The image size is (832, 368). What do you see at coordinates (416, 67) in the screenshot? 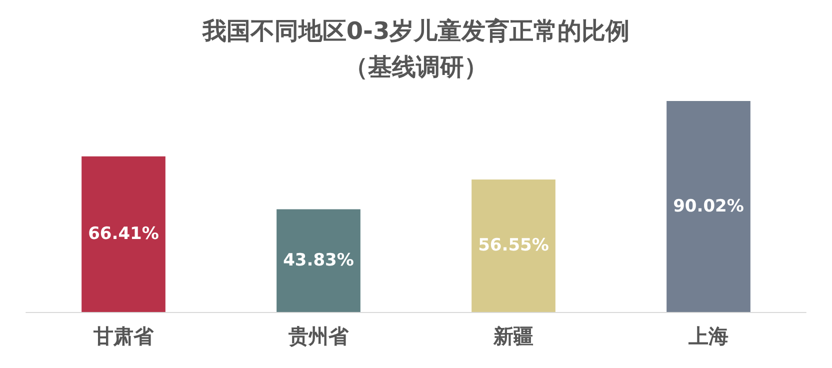
I see `chart-subtitle: （基线调研）` at bounding box center [416, 67].